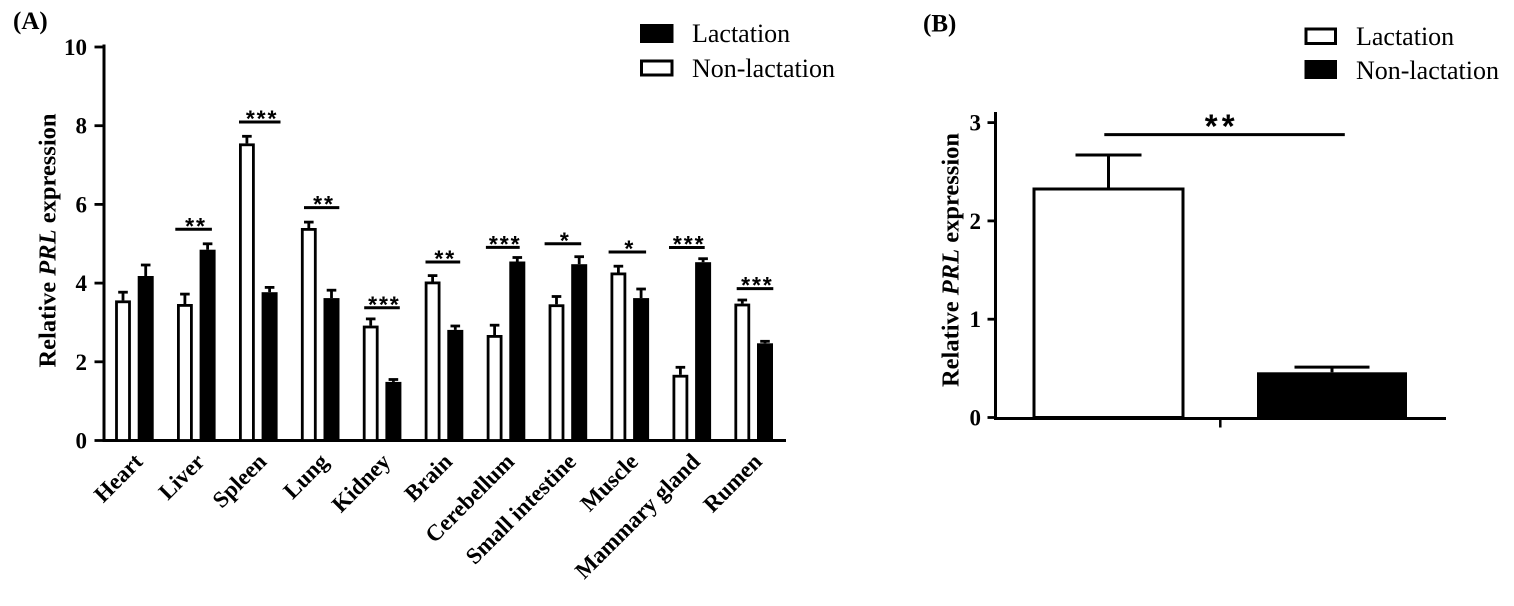 Image resolution: width=1514 pixels, height=606 pixels. What do you see at coordinates (82, 126) in the screenshot?
I see `svg-text: 8` at bounding box center [82, 126].